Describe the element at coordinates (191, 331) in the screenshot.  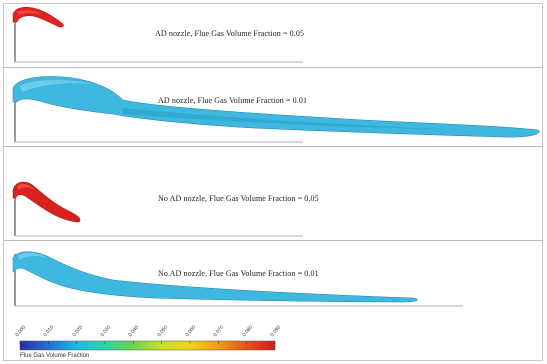
I see `colorbar-tick-label: 0.060` at that location.